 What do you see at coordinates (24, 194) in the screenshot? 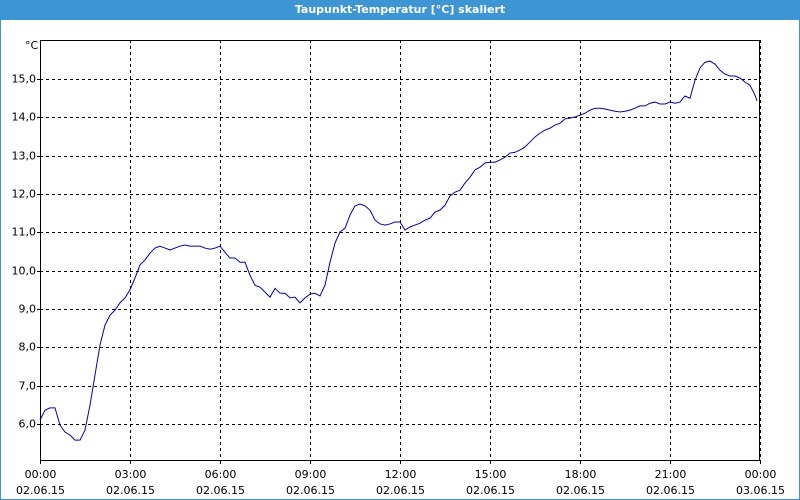
I see `y-tick-label: 12,0` at bounding box center [24, 194].